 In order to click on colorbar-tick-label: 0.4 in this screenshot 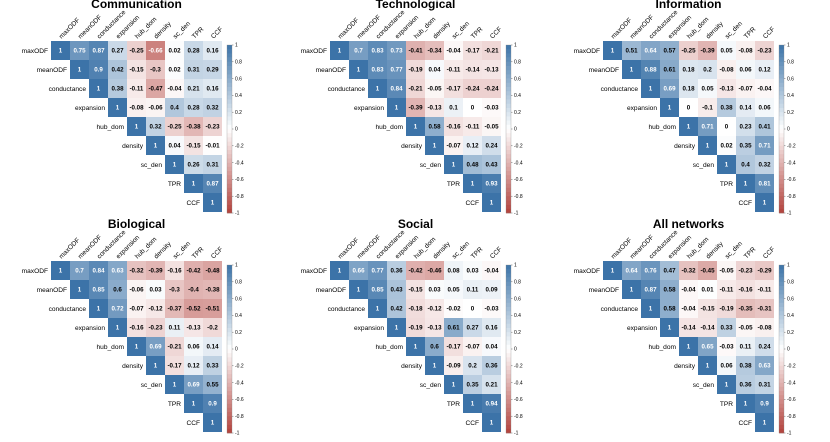, I will do `click(238, 316)`.